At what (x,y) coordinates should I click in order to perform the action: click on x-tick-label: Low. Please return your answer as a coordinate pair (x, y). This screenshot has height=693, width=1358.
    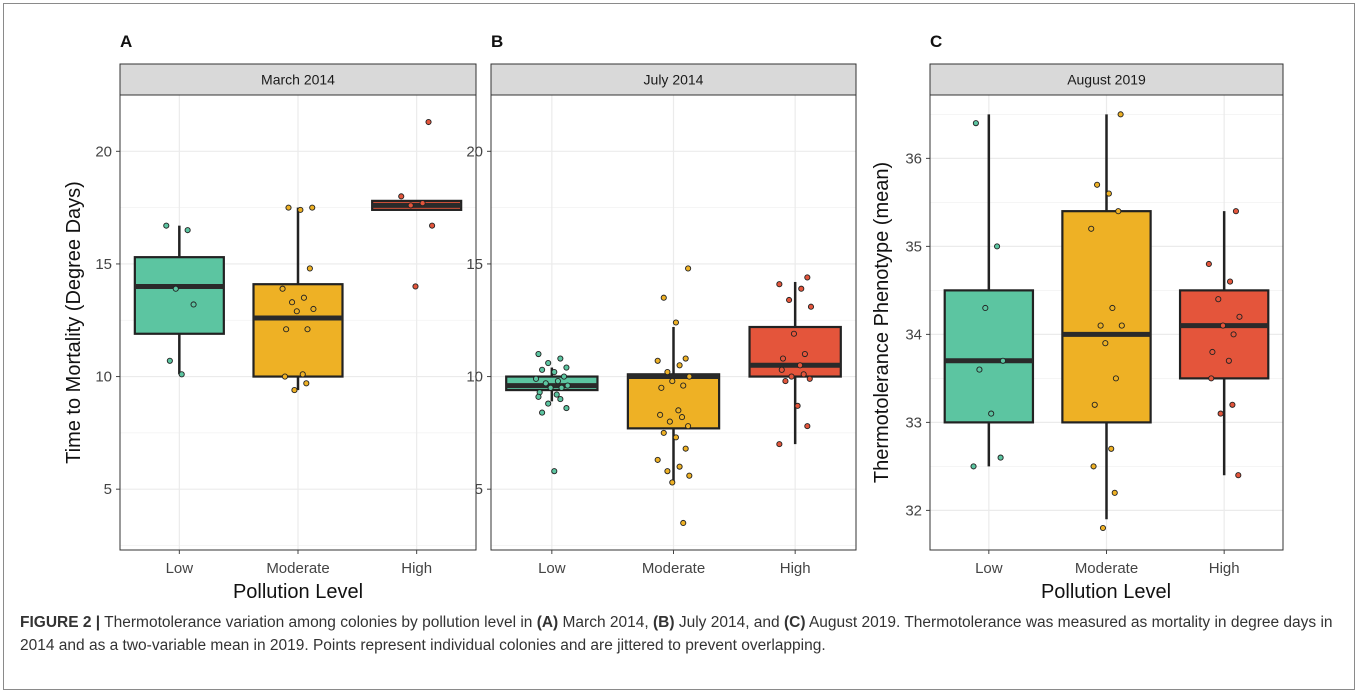
    Looking at the image, I should click on (552, 568).